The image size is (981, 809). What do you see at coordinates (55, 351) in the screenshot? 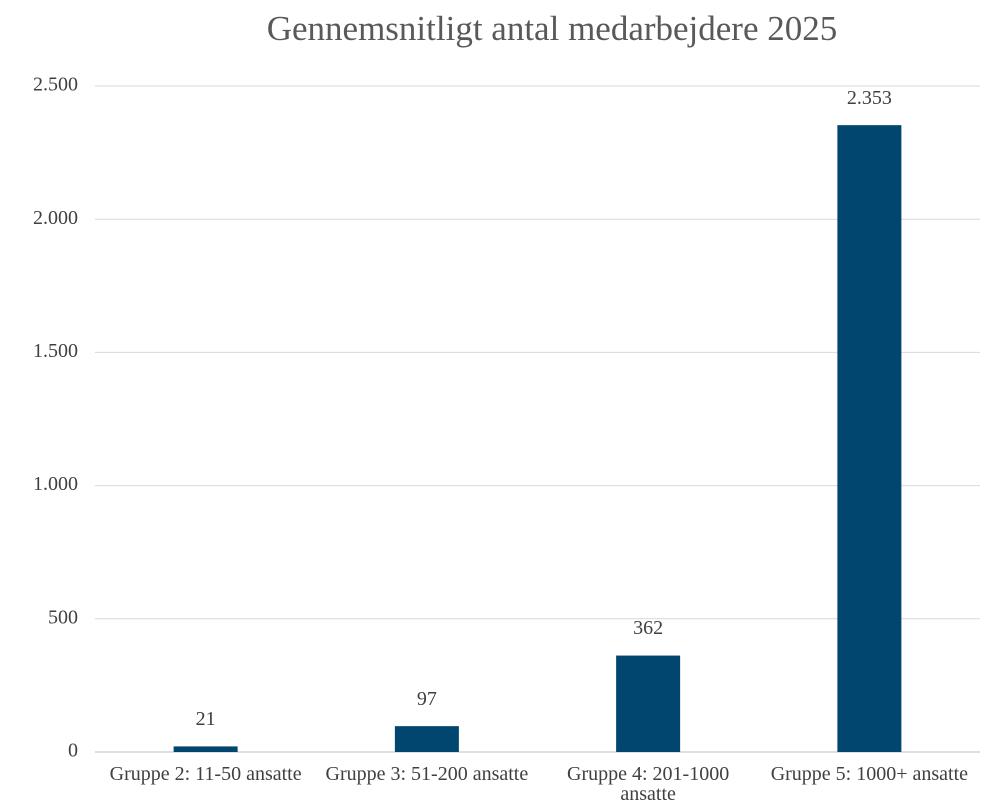
I see `y-tick-label: 1.500` at bounding box center [55, 351].